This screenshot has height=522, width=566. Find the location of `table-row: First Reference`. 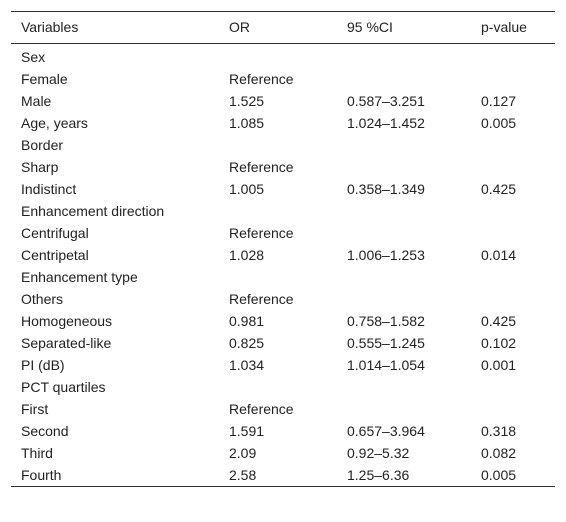

table-row: First Reference is located at coordinates (283, 409).